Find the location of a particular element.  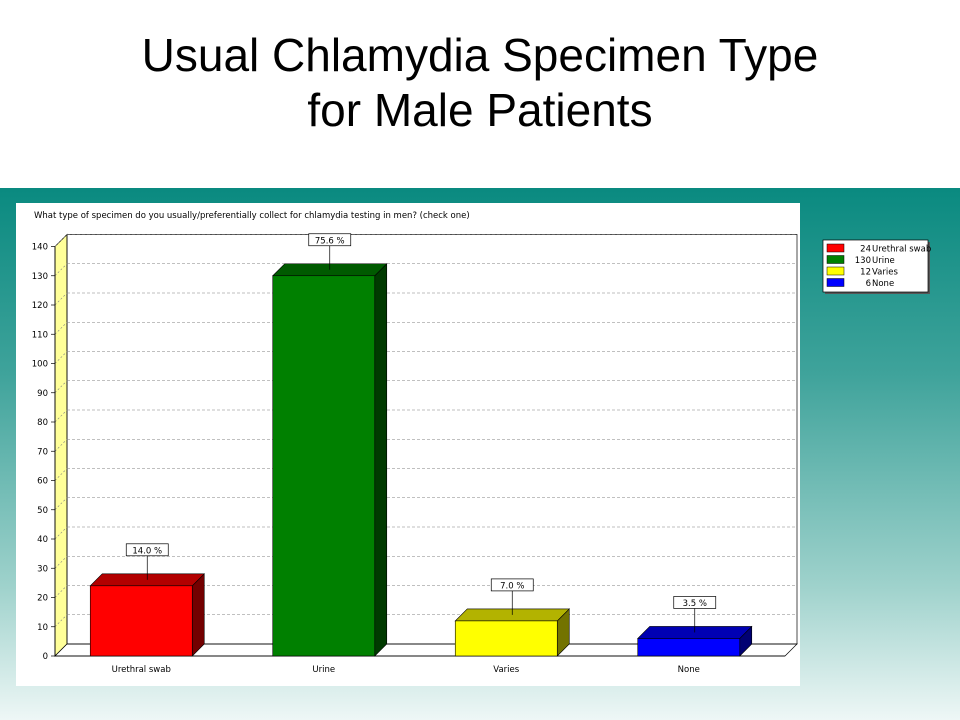

y-tick-label: 30 is located at coordinates (42, 569).